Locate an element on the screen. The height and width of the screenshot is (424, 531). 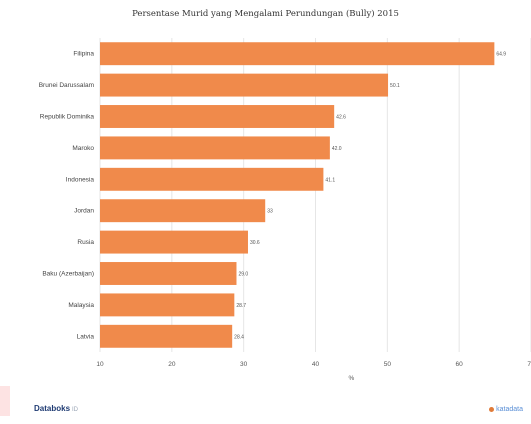
x-tick-label: 60 is located at coordinates (460, 364).